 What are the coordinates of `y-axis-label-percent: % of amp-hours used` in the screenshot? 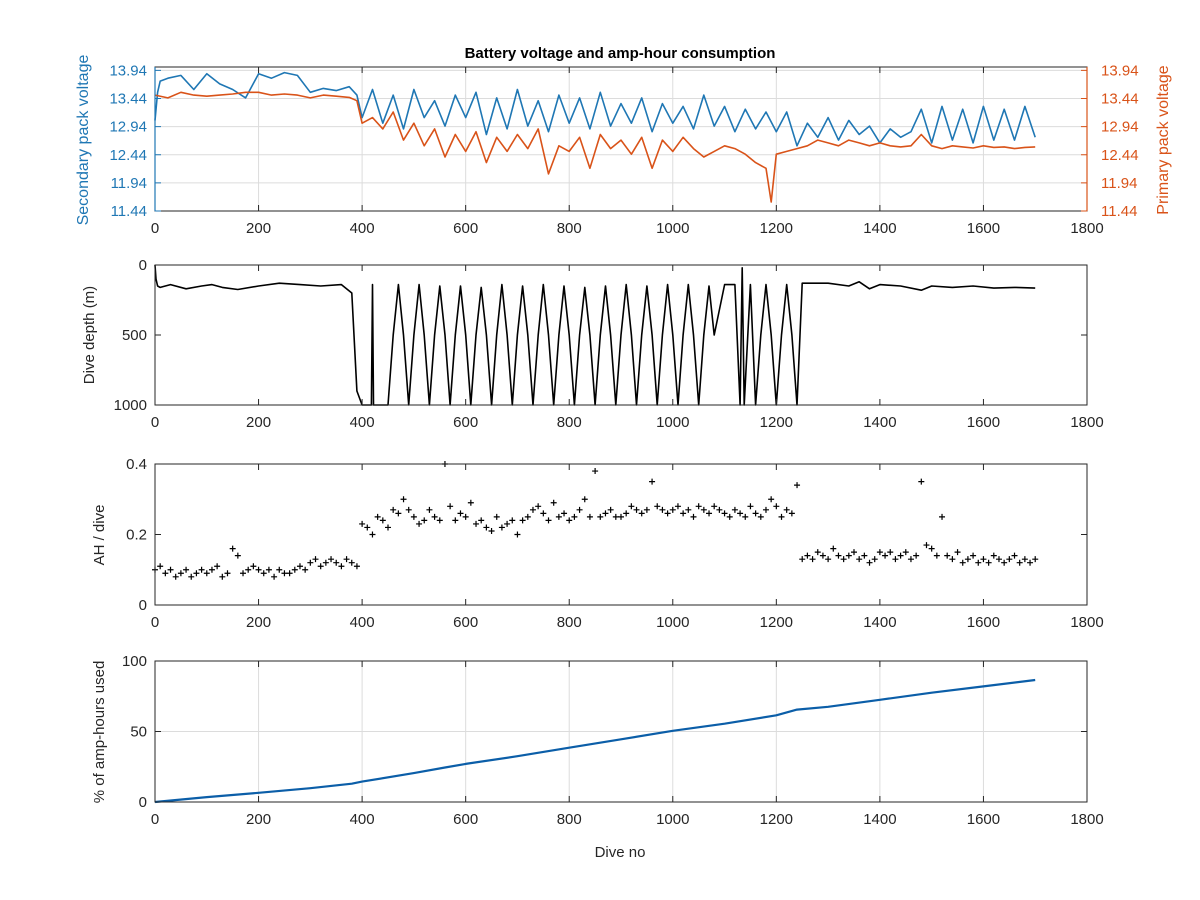 It's located at (99, 732).